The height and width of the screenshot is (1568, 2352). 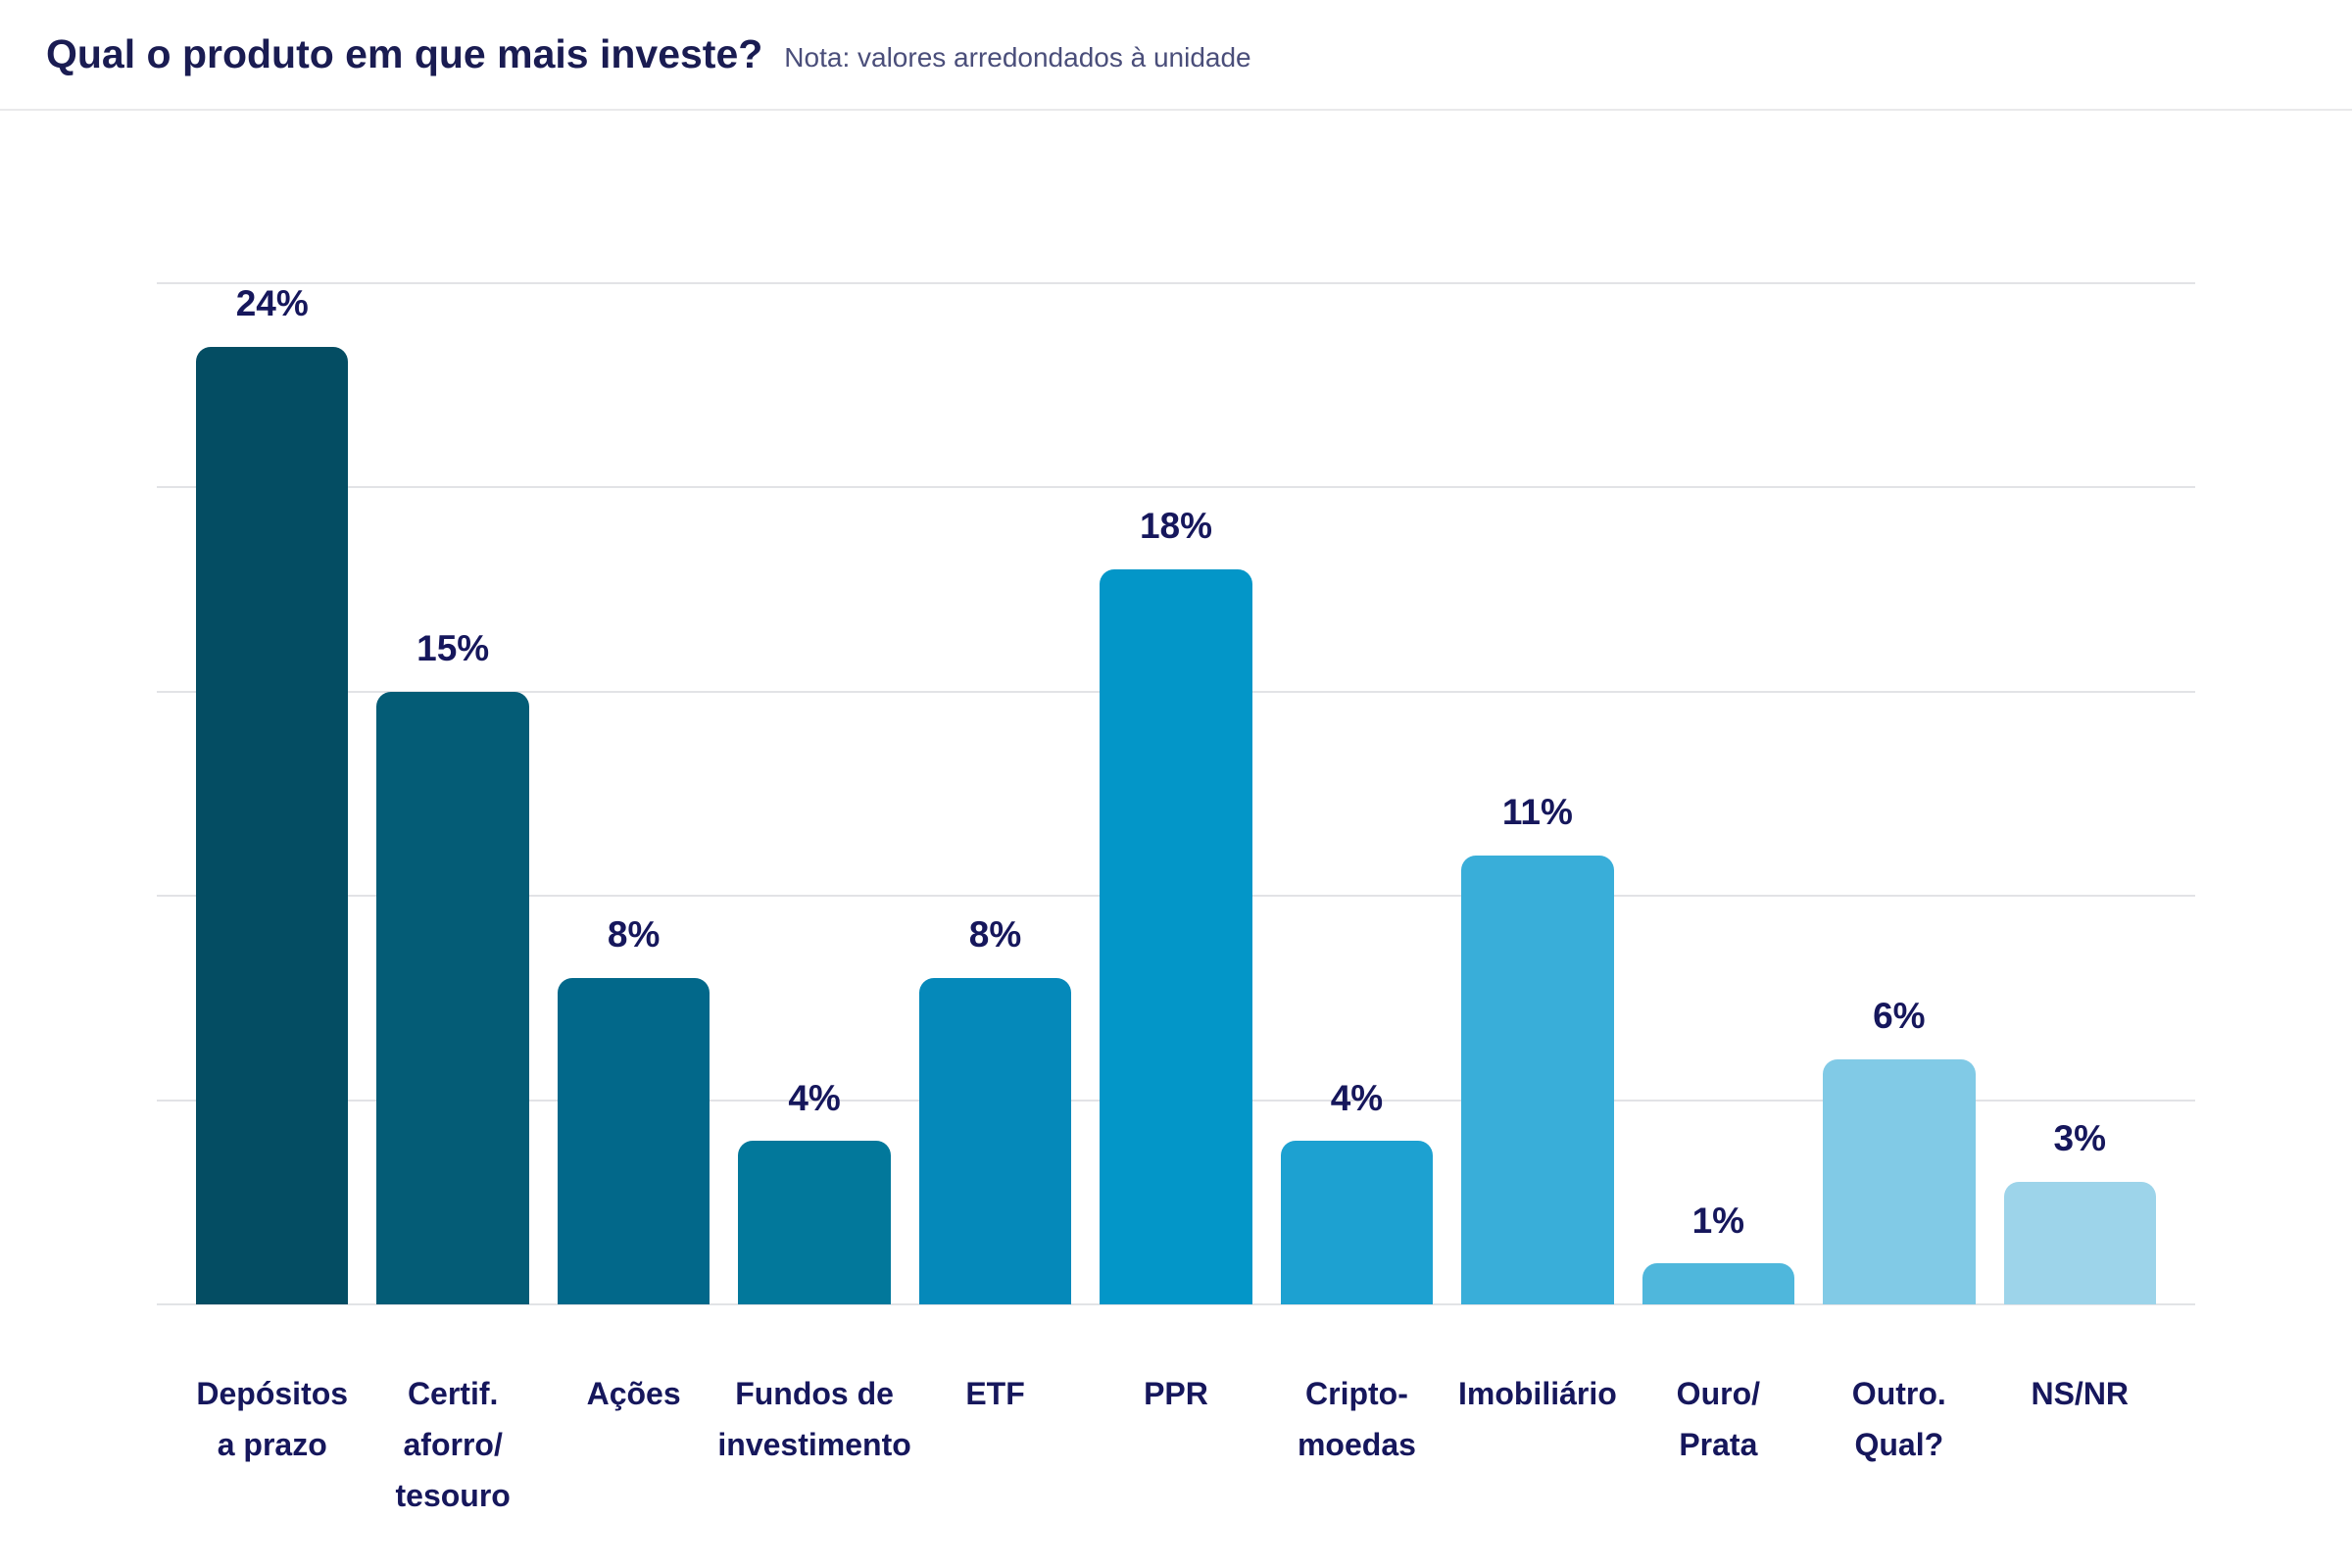 What do you see at coordinates (813, 872) in the screenshot?
I see `bar-group: 4% Fundos de investimento` at bounding box center [813, 872].